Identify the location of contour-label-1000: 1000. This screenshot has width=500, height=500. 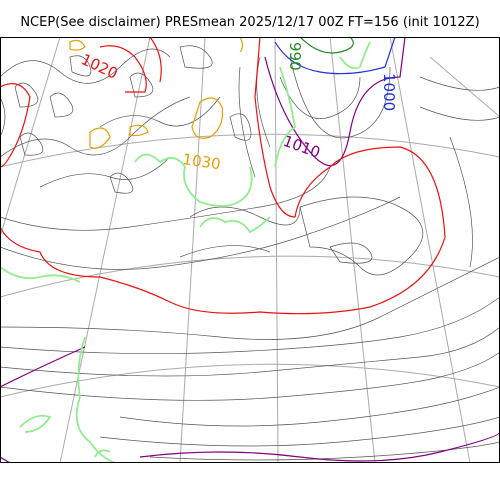
(389, 92).